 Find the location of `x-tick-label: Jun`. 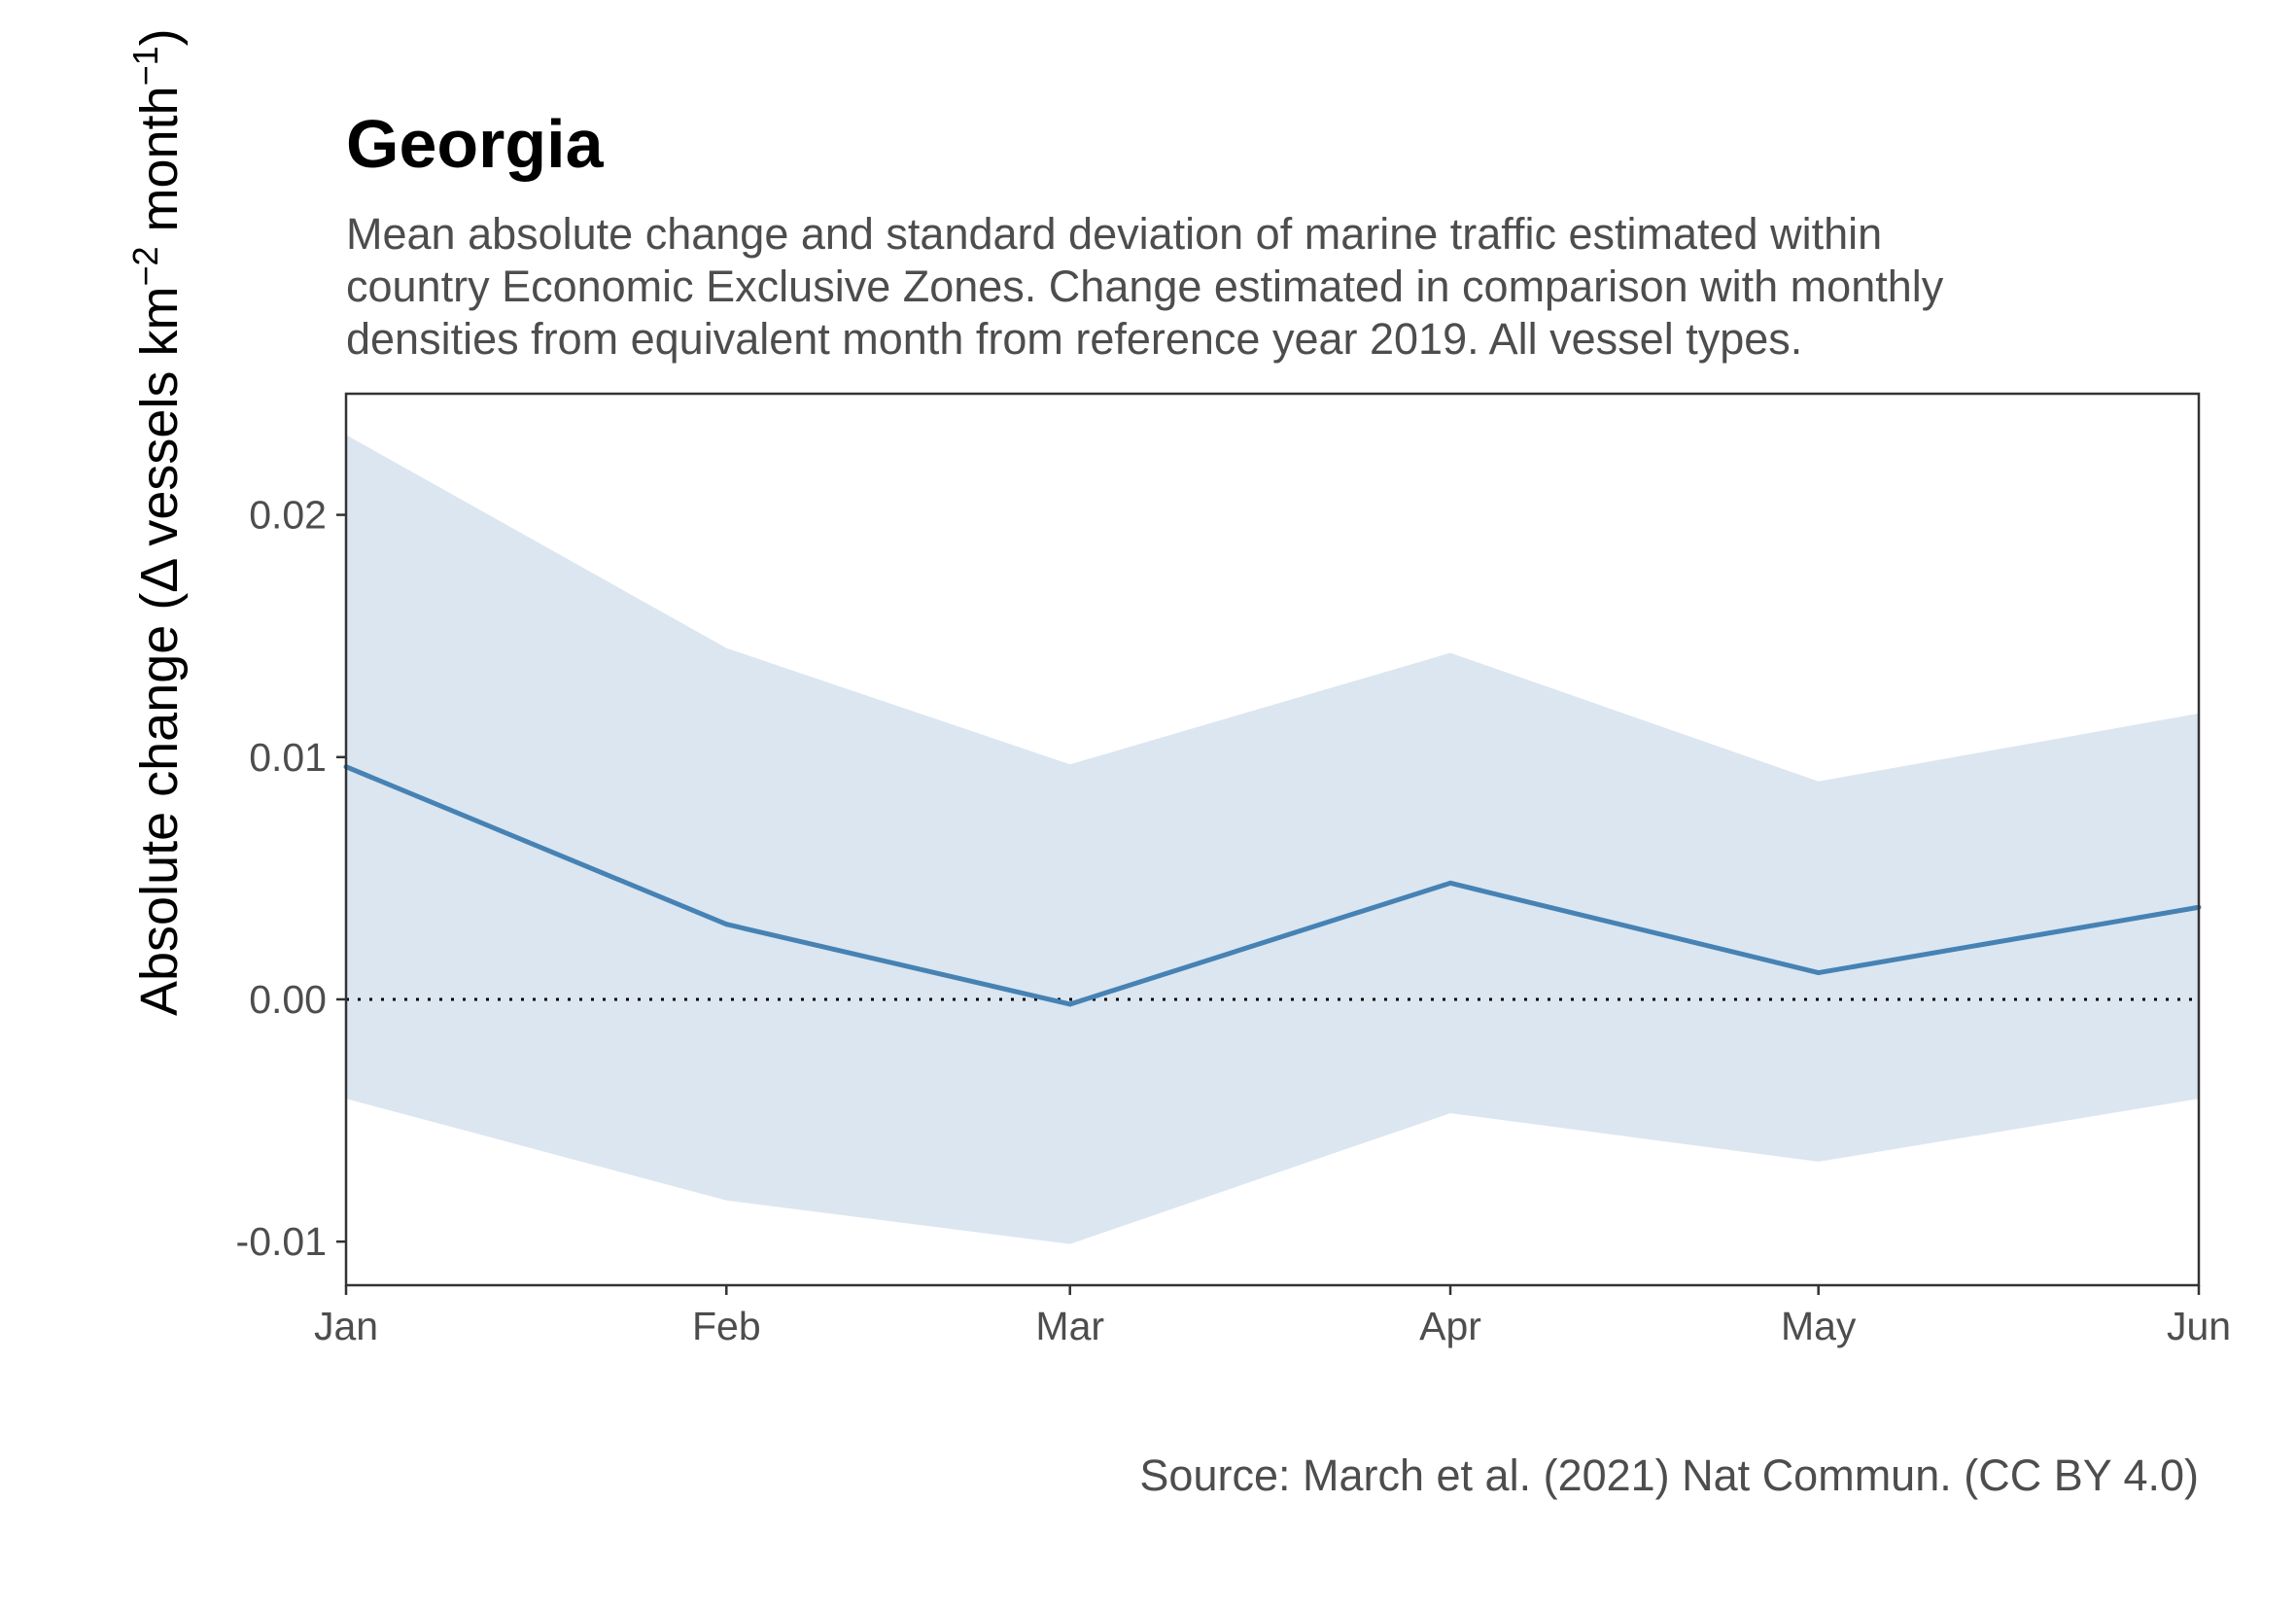

x-tick-label: Jun is located at coordinates (2199, 1326).